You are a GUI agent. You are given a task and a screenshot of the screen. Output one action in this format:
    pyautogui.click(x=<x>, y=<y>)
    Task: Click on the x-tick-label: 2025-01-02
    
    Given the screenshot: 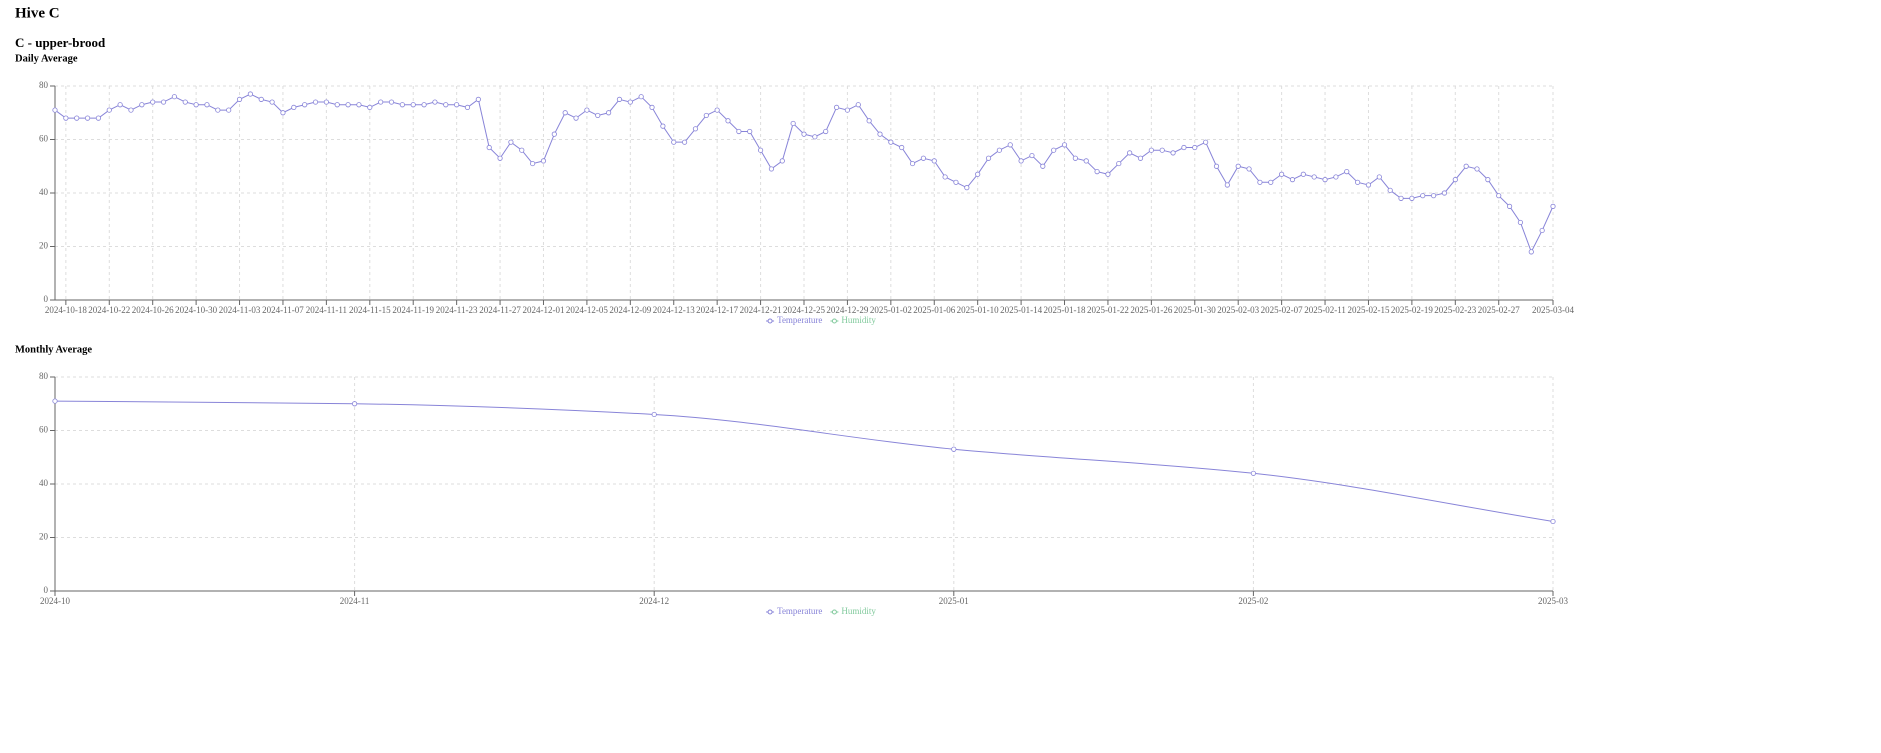 What is the action you would take?
    pyautogui.click(x=891, y=310)
    